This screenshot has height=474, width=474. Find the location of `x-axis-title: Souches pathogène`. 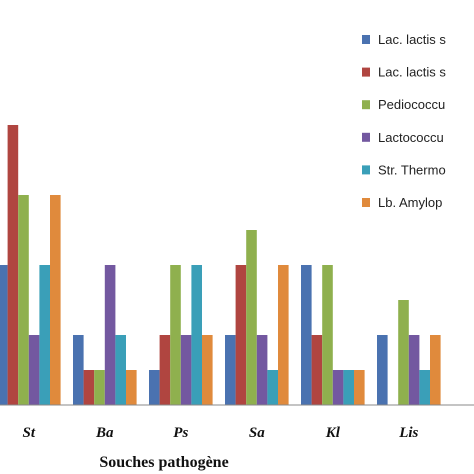

x-axis-title: Souches pathogène is located at coordinates (163, 462).